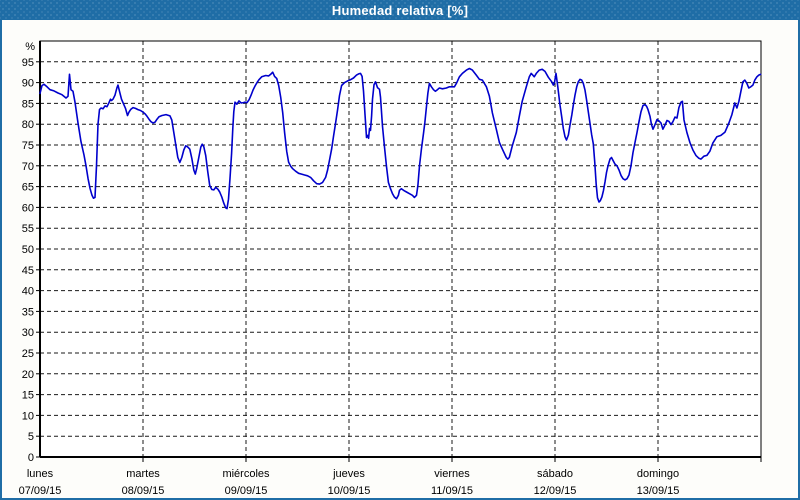 The height and width of the screenshot is (500, 800). Describe the element at coordinates (28, 167) in the screenshot. I see `y-tick-label: 70` at that location.